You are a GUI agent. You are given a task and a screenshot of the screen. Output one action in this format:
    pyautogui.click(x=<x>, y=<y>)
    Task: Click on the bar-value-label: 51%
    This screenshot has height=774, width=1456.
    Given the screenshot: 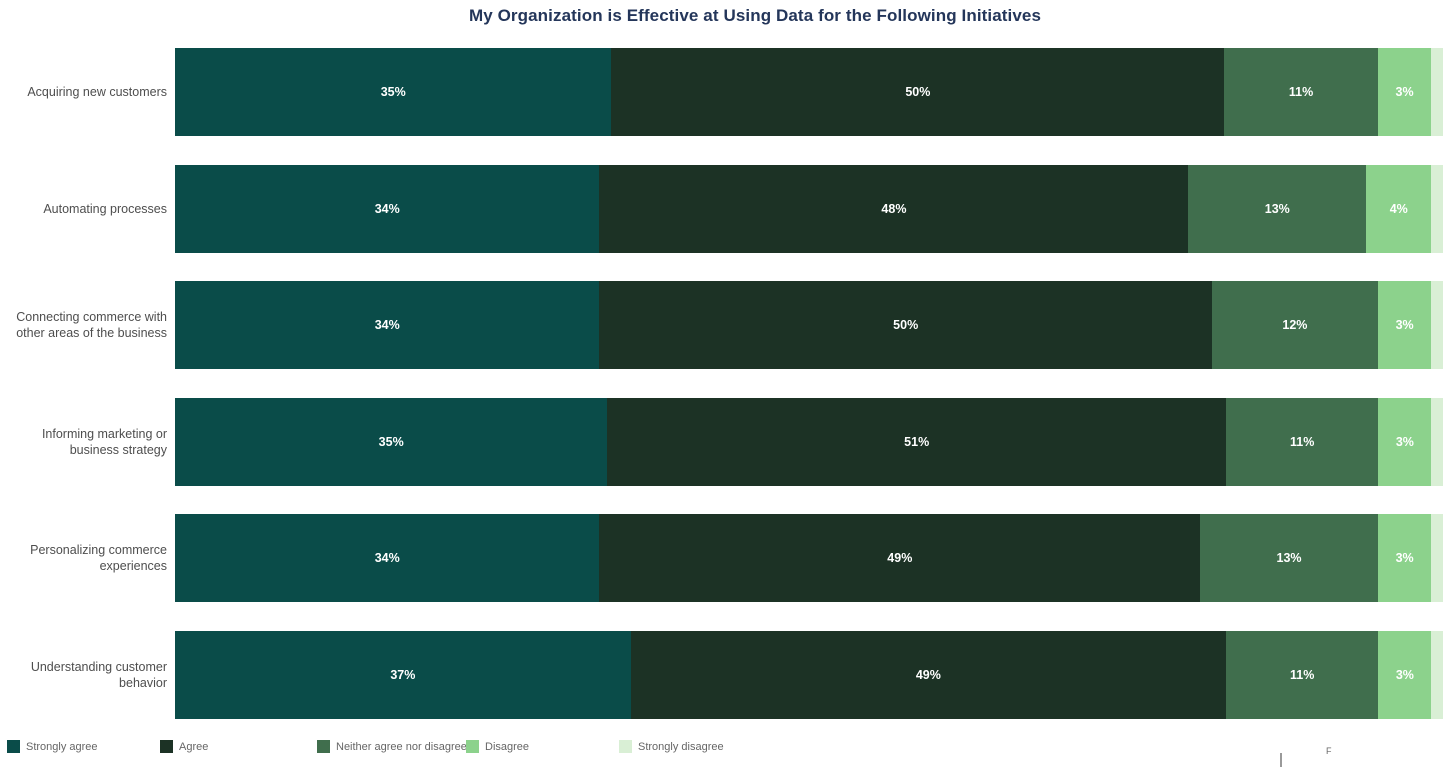 What is the action you would take?
    pyautogui.click(x=917, y=441)
    